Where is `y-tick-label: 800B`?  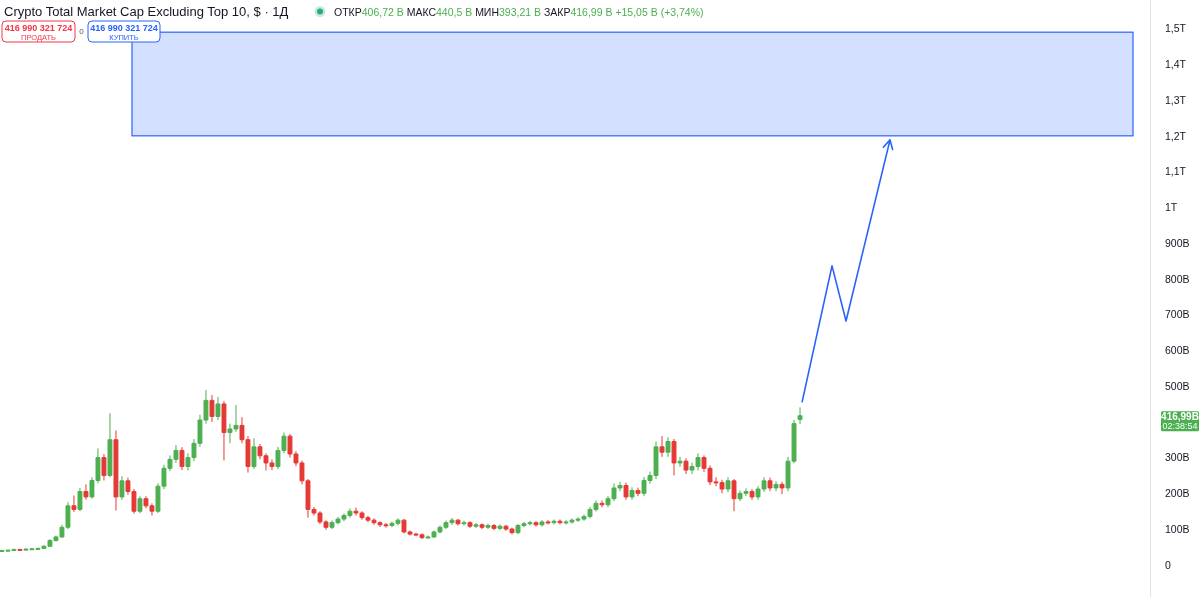 y-tick-label: 800B is located at coordinates (1177, 278).